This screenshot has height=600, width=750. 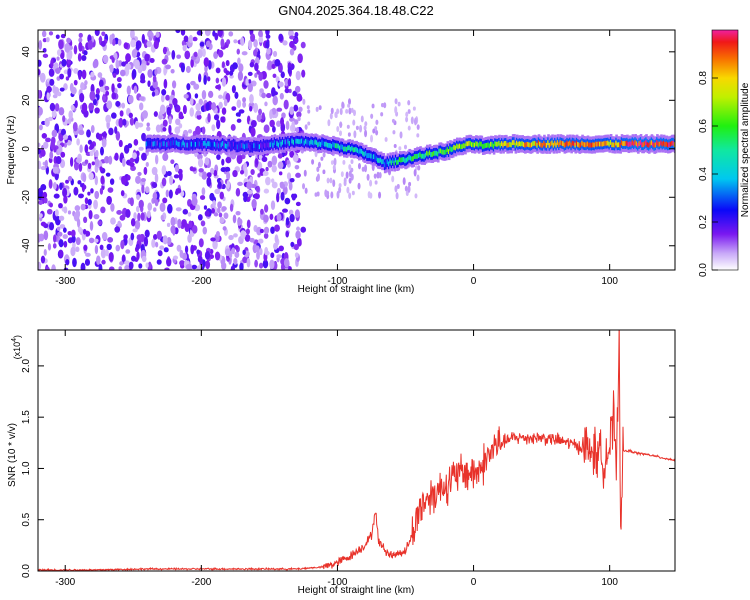 What do you see at coordinates (14, 340) in the screenshot?
I see `snr-multiplier-exp: 4` at bounding box center [14, 340].